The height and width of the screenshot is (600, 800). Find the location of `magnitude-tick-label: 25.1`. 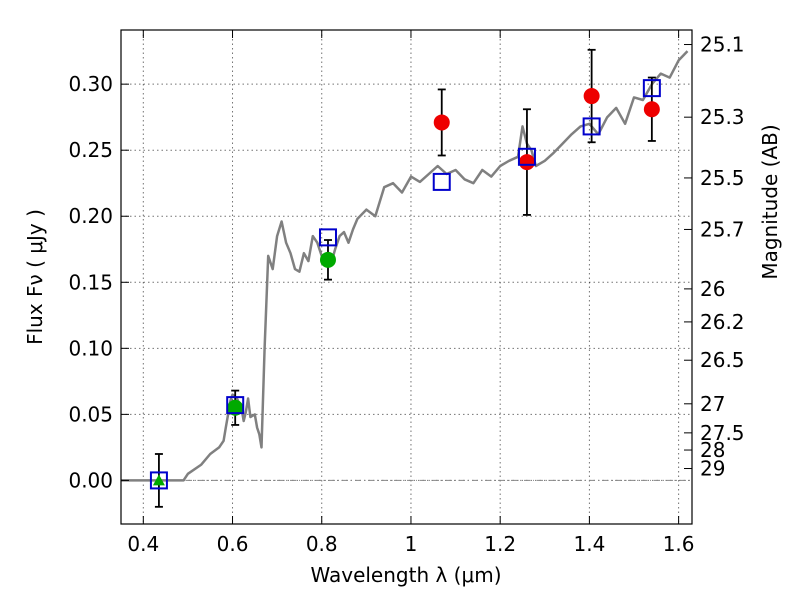

magnitude-tick-label: 25.1 is located at coordinates (722, 45).